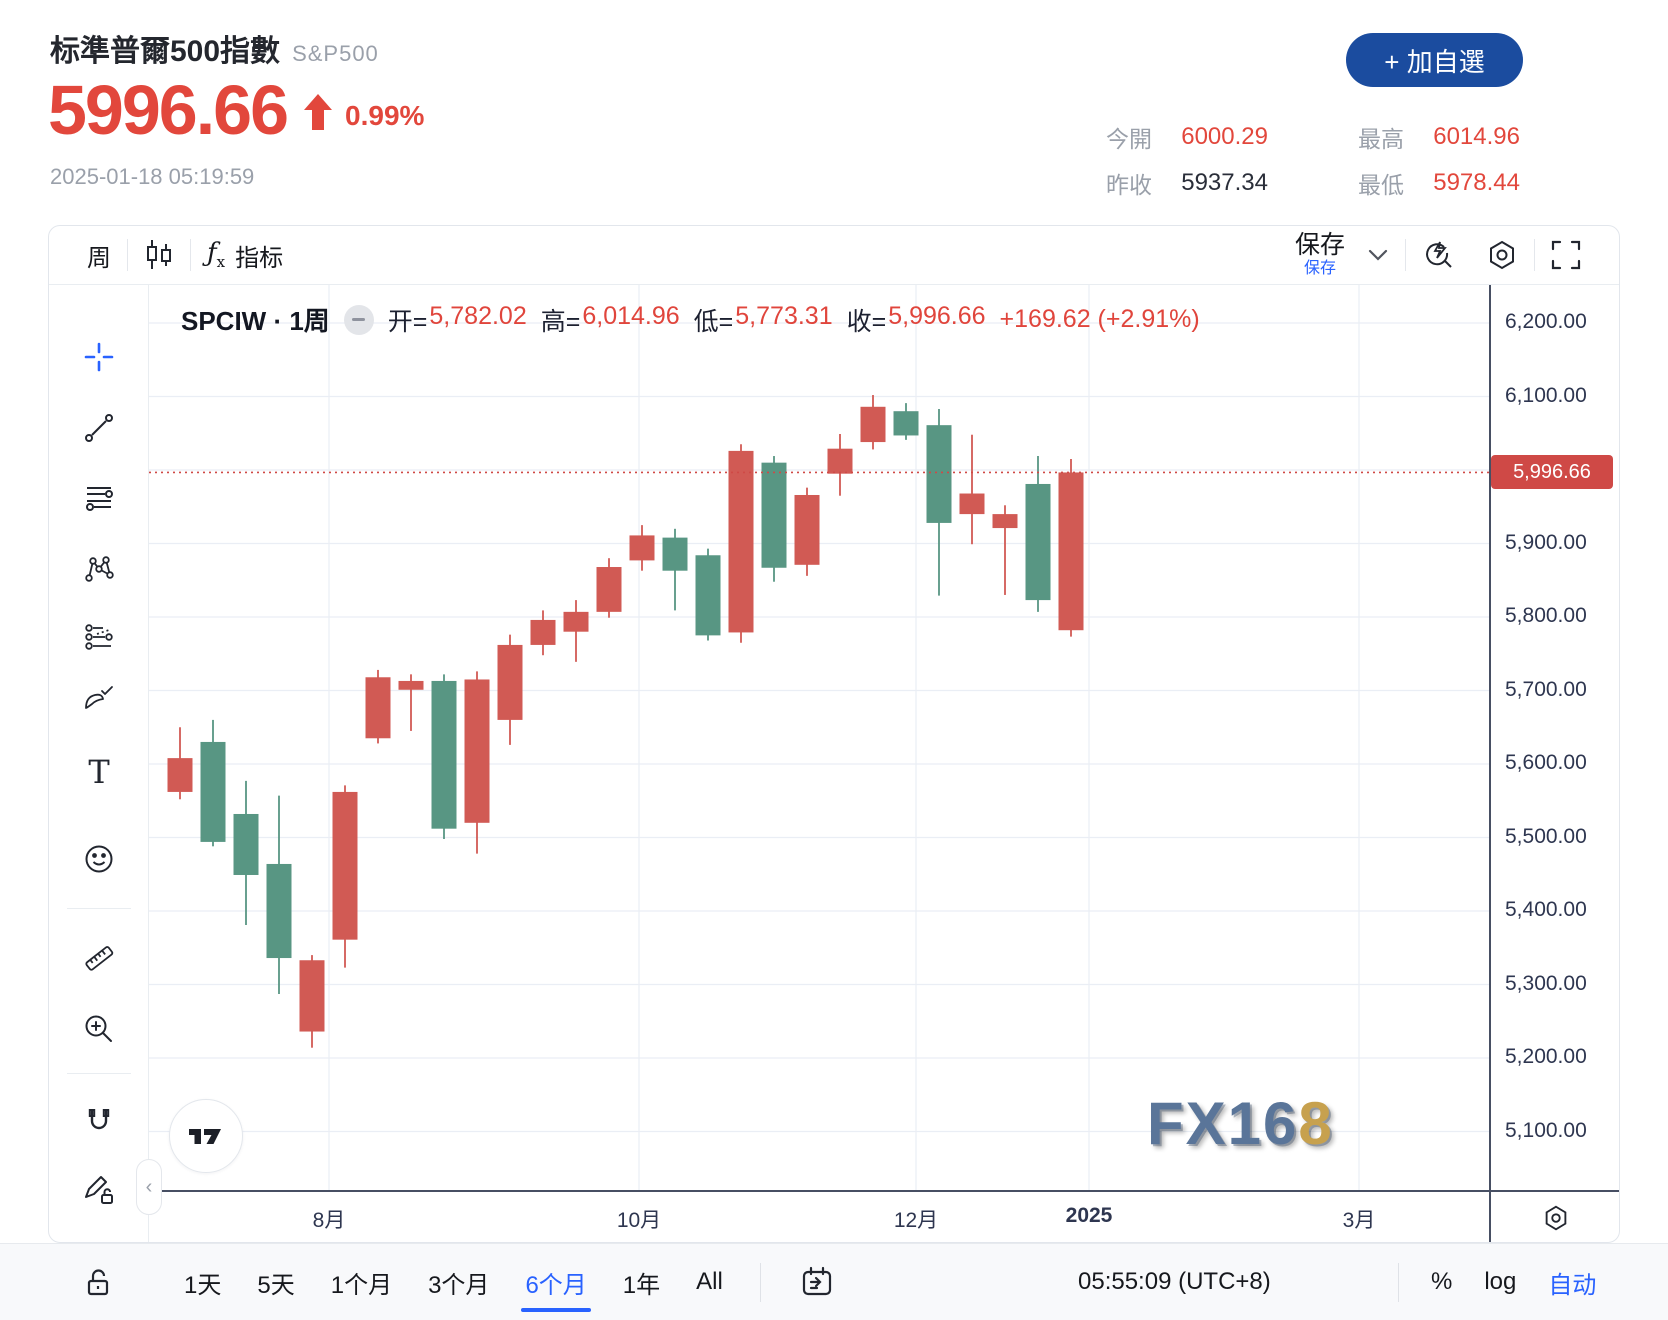 This screenshot has width=1668, height=1320. Describe the element at coordinates (99, 498) in the screenshot. I see `horizontal-lines-tool` at that location.